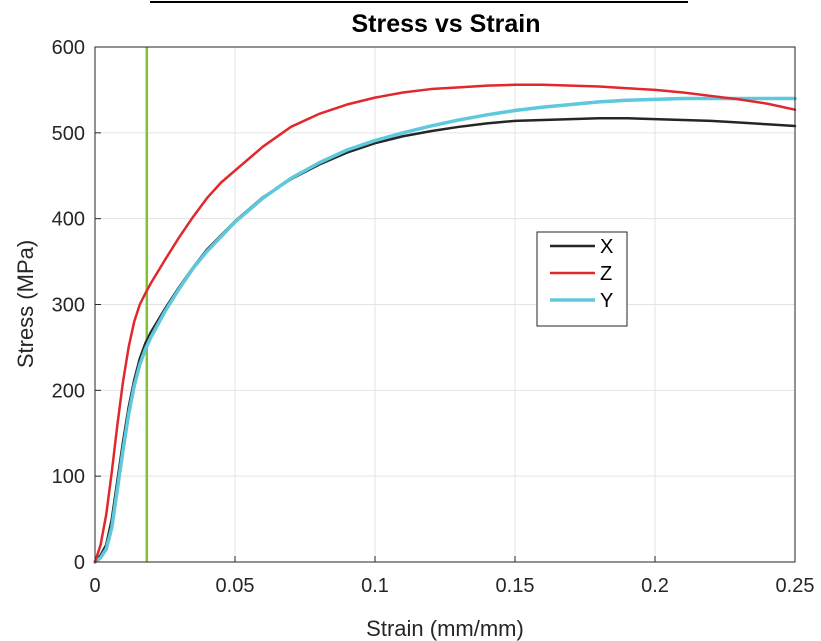 This screenshot has height=641, width=821. What do you see at coordinates (68, 477) in the screenshot?
I see `y-tick-label-1: 100` at bounding box center [68, 477].